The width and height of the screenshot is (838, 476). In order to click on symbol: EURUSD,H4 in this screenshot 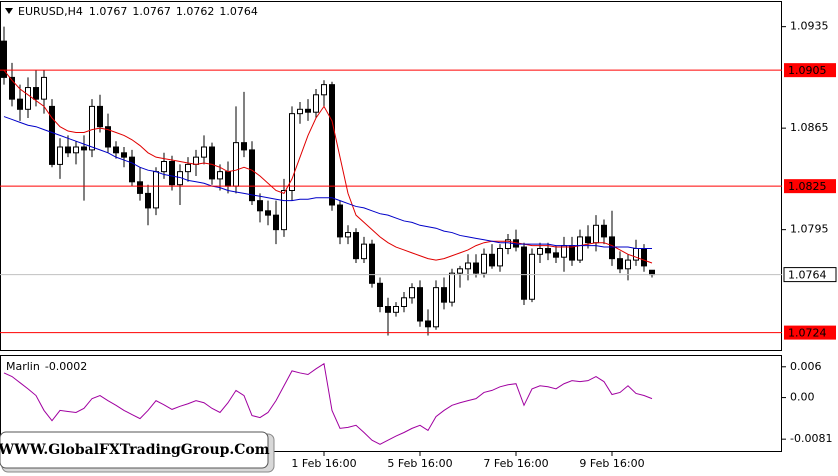, I will do `click(50, 11)`.